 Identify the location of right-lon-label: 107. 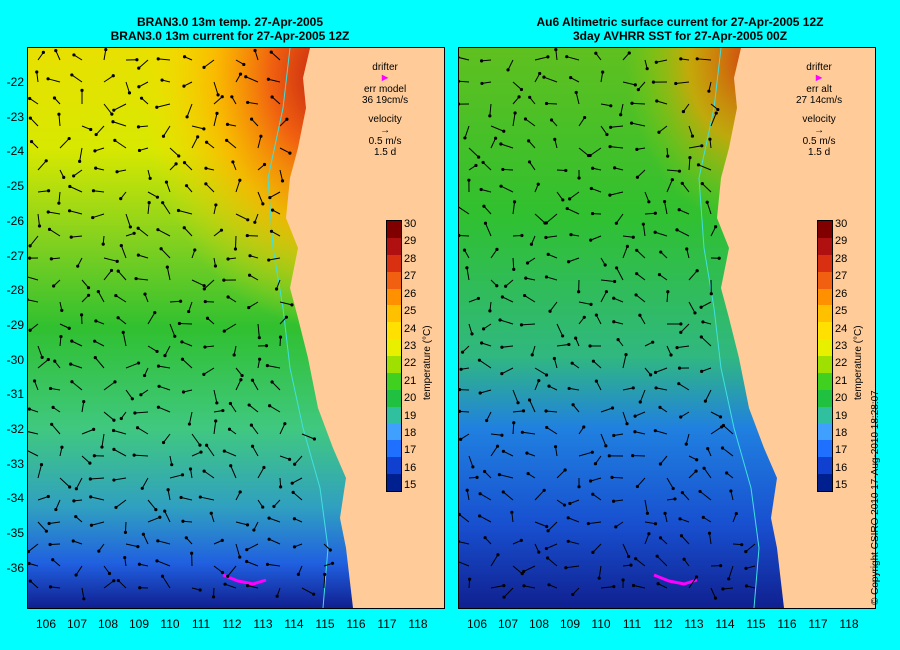
(508, 624).